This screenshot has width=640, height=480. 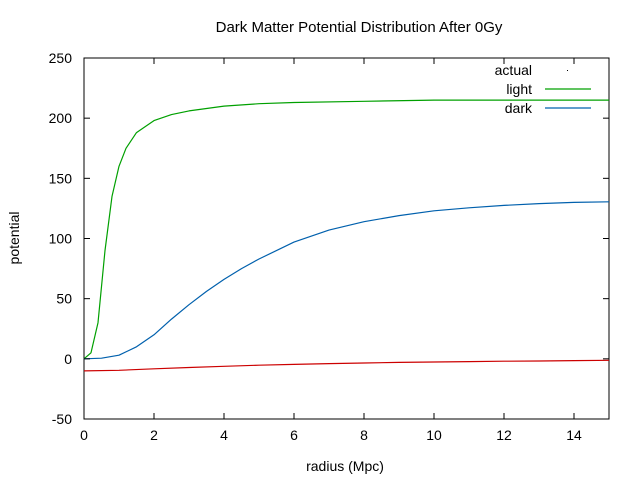 I want to click on y-tick-label: 250, so click(x=61, y=58).